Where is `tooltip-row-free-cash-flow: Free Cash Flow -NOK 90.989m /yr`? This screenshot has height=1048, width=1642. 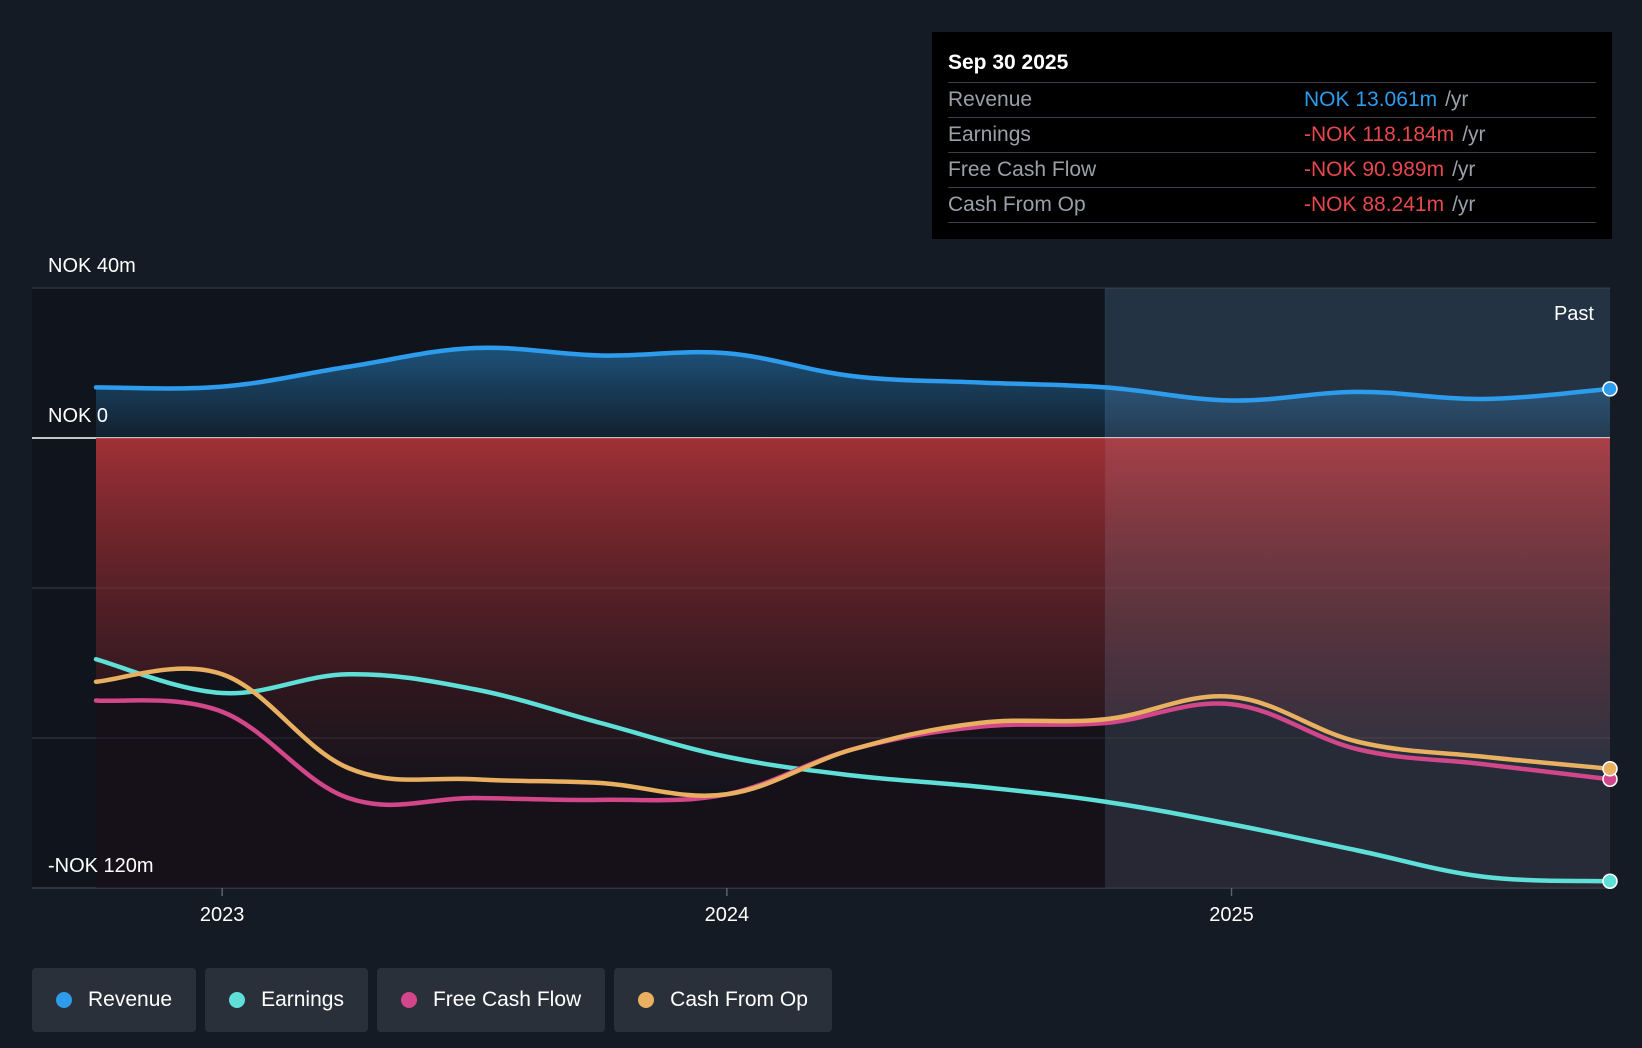 tooltip-row-free-cash-flow: Free Cash Flow -NOK 90.989m /yr is located at coordinates (1272, 170).